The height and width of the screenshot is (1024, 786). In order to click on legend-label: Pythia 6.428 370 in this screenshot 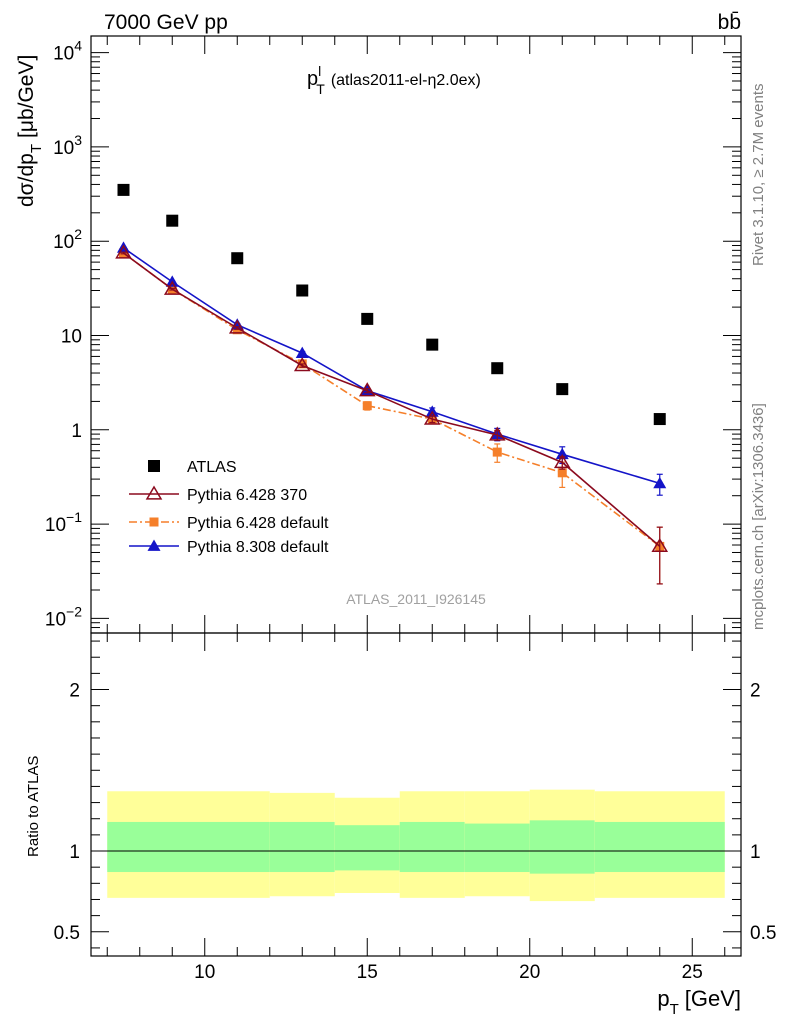, I will do `click(247, 495)`.